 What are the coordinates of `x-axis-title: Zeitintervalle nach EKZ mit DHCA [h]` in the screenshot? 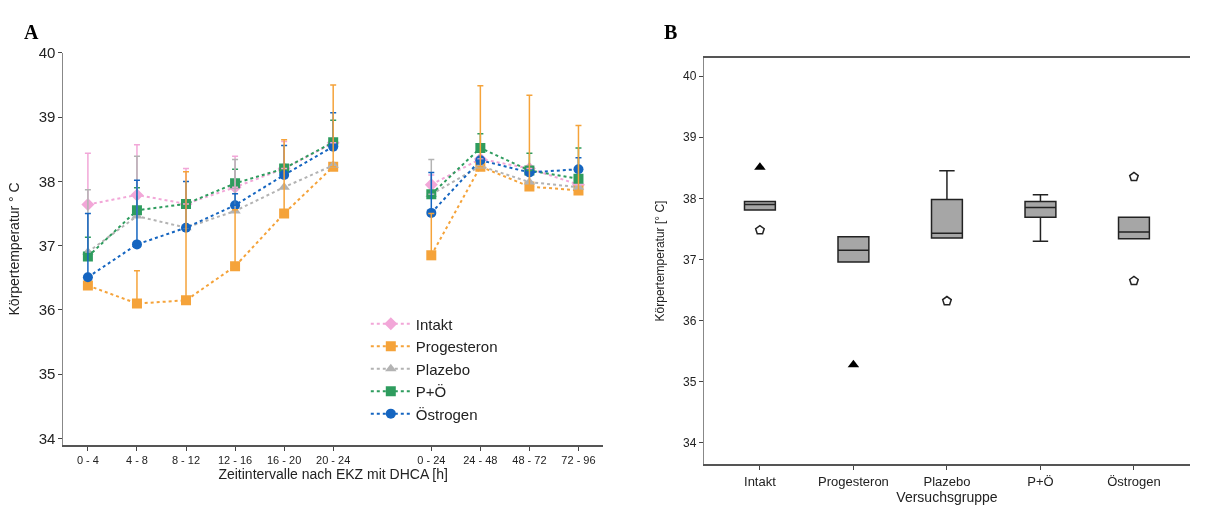 It's located at (333, 473).